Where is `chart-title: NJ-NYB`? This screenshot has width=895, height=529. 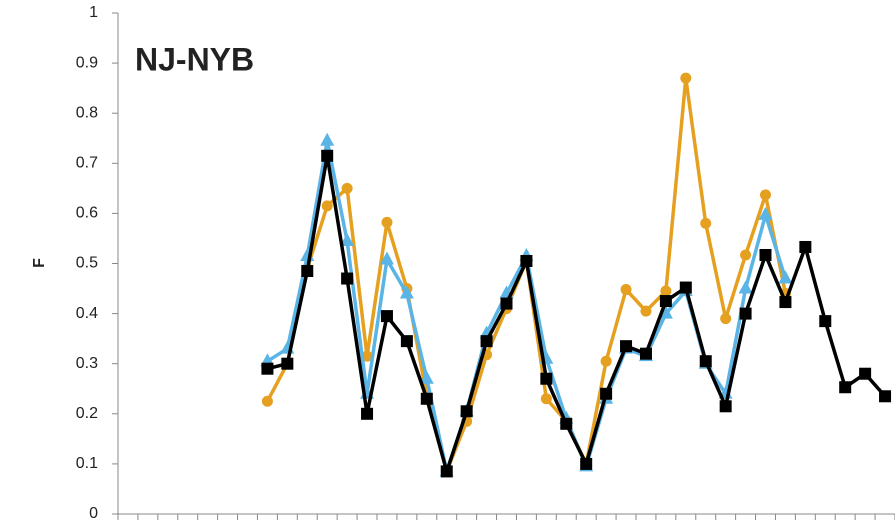
chart-title: NJ-NYB is located at coordinates (194, 59).